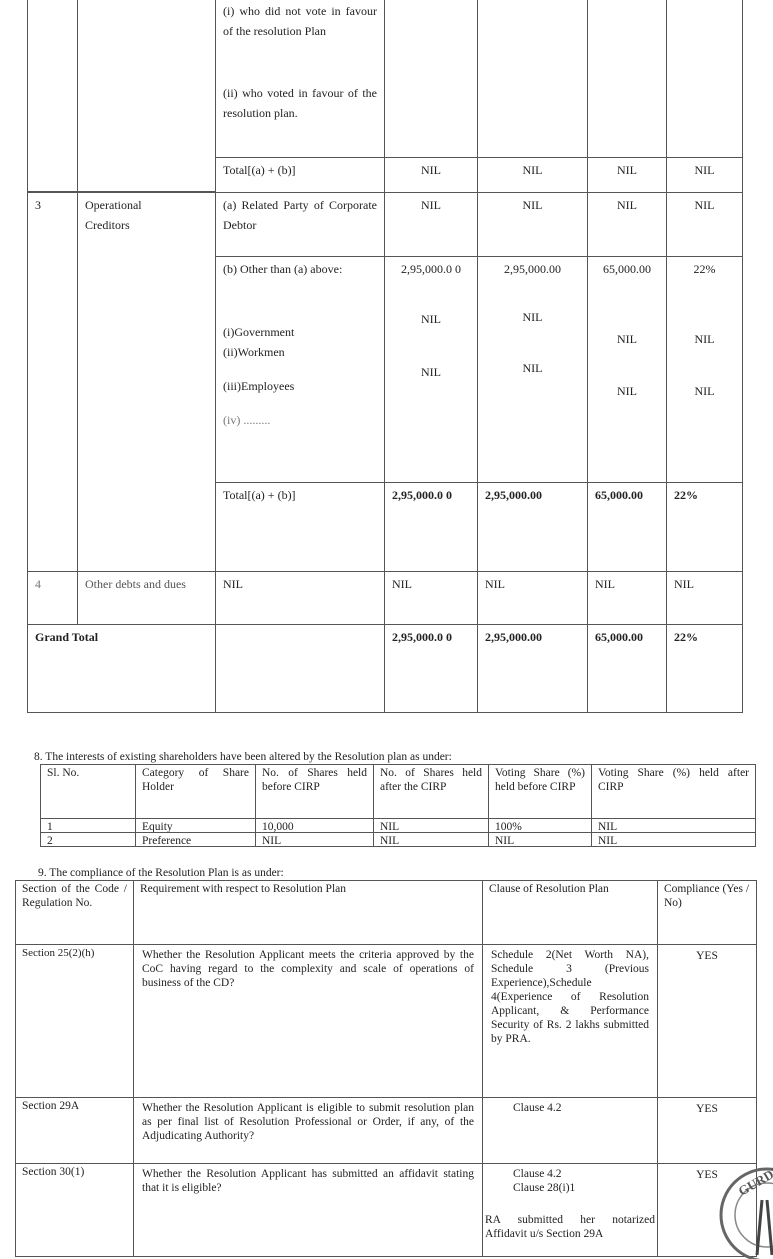 This screenshot has height=1259, width=773. I want to click on grand-total-label: Grand Total, so click(121, 668).